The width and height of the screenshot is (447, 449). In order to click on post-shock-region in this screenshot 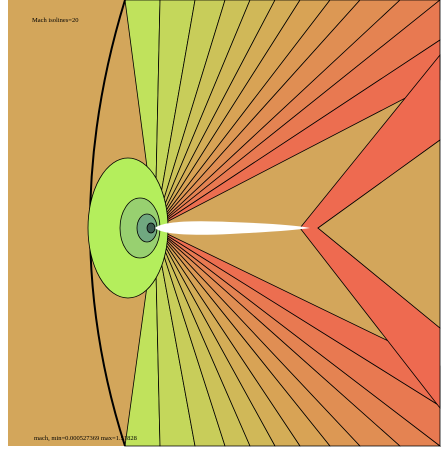, I will do `click(379, 234)`.